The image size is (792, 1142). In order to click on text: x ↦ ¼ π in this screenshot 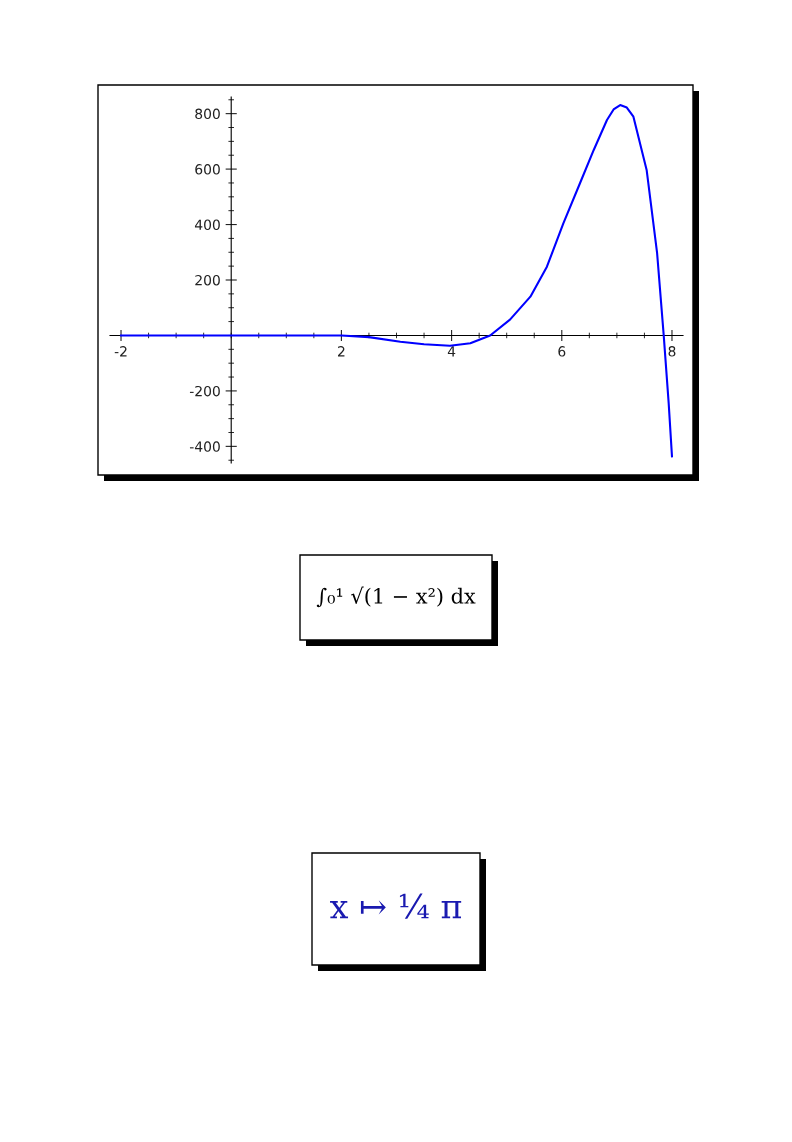, I will do `click(396, 906)`.